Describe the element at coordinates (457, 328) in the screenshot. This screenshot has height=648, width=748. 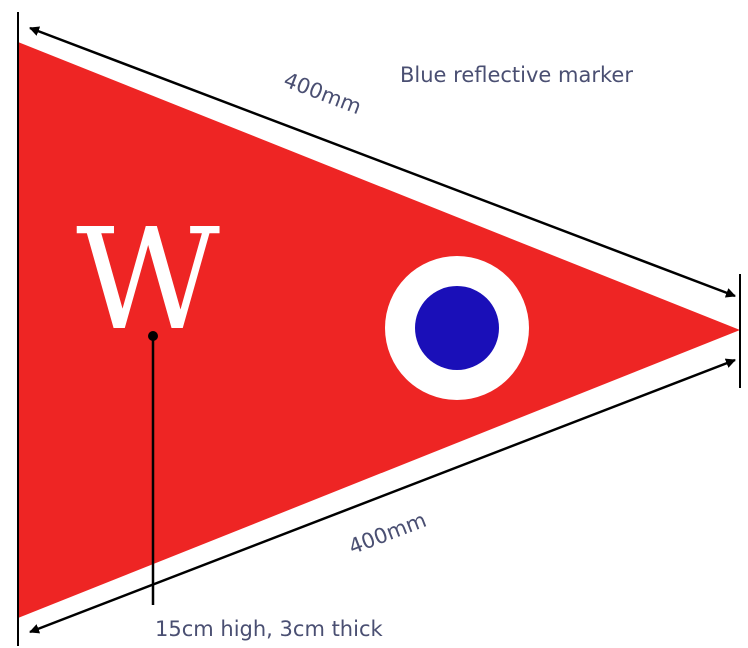
I see `blue-marker` at that location.